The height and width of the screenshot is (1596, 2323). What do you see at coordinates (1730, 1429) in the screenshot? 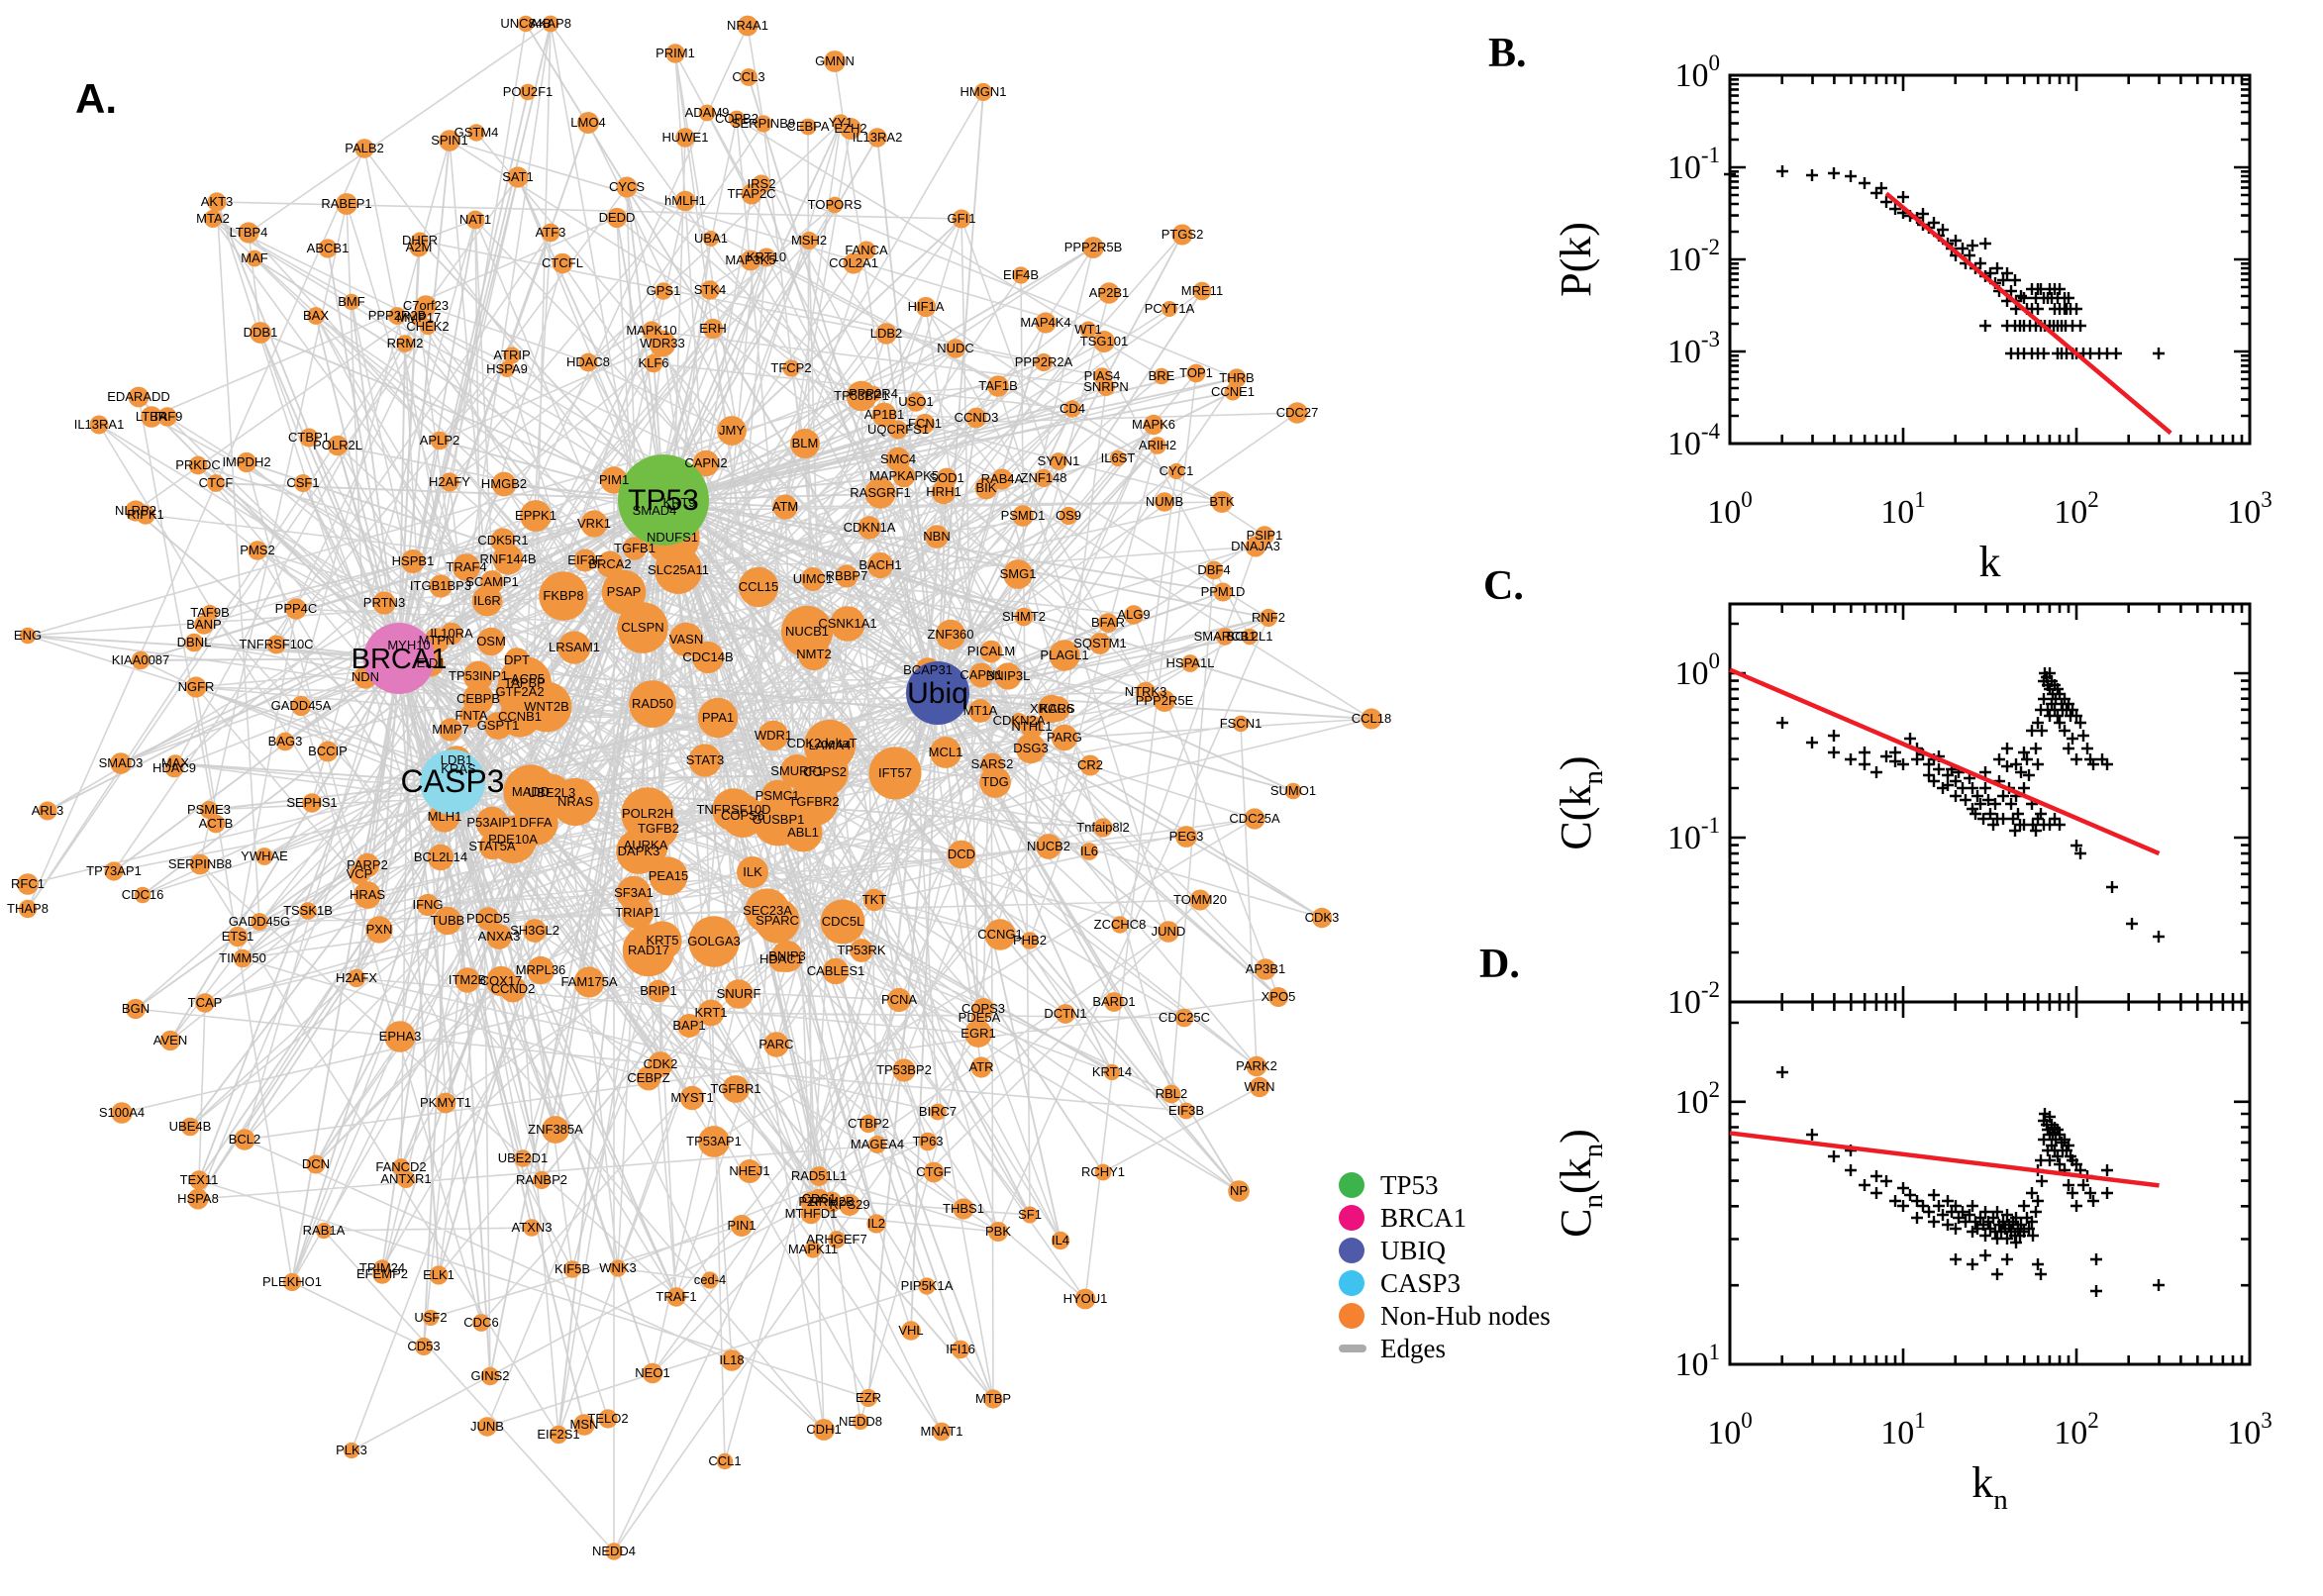
I see `x-tick-label: 10⁰` at bounding box center [1730, 1429].